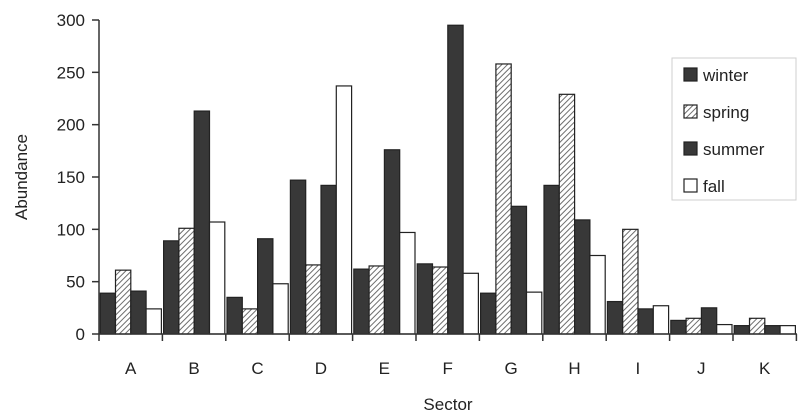 The width and height of the screenshot is (800, 416). Describe the element at coordinates (447, 404) in the screenshot. I see `x-axis-title: Sector` at that location.